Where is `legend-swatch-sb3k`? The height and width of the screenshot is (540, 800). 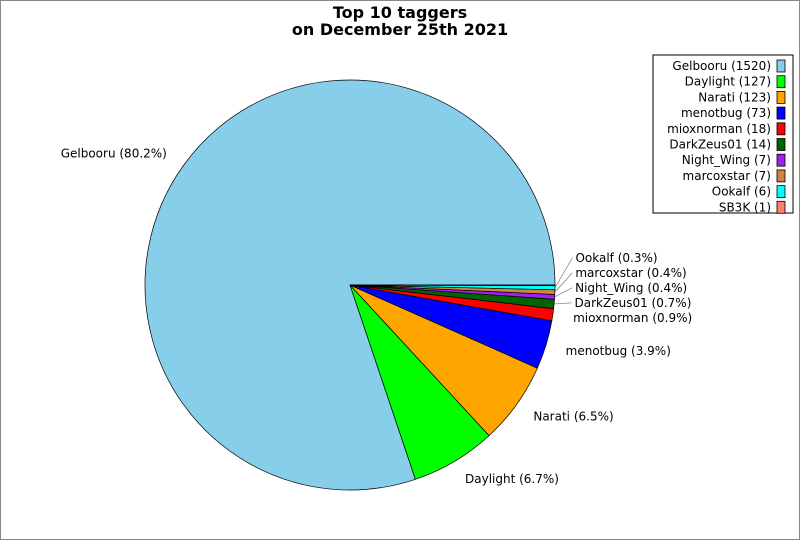 legend-swatch-sb3k is located at coordinates (781, 207).